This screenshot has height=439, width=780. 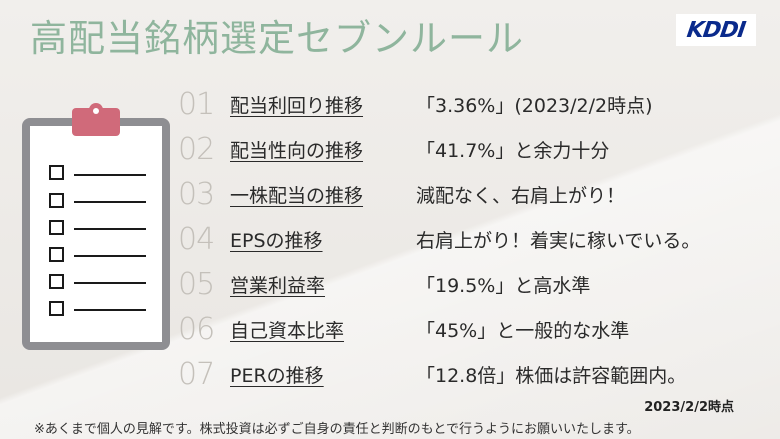 I want to click on rule-number: 06, so click(x=196, y=329).